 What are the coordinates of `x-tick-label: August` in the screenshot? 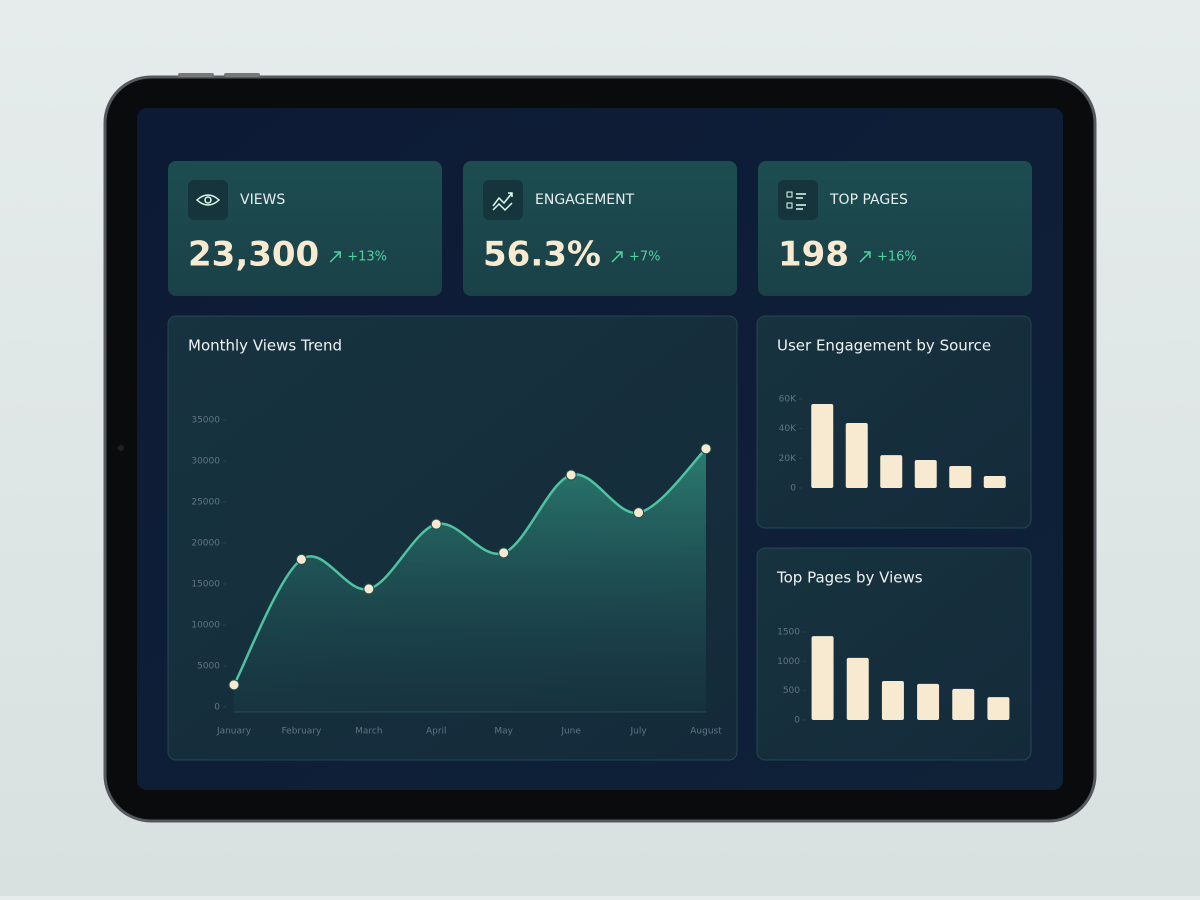 It's located at (706, 732).